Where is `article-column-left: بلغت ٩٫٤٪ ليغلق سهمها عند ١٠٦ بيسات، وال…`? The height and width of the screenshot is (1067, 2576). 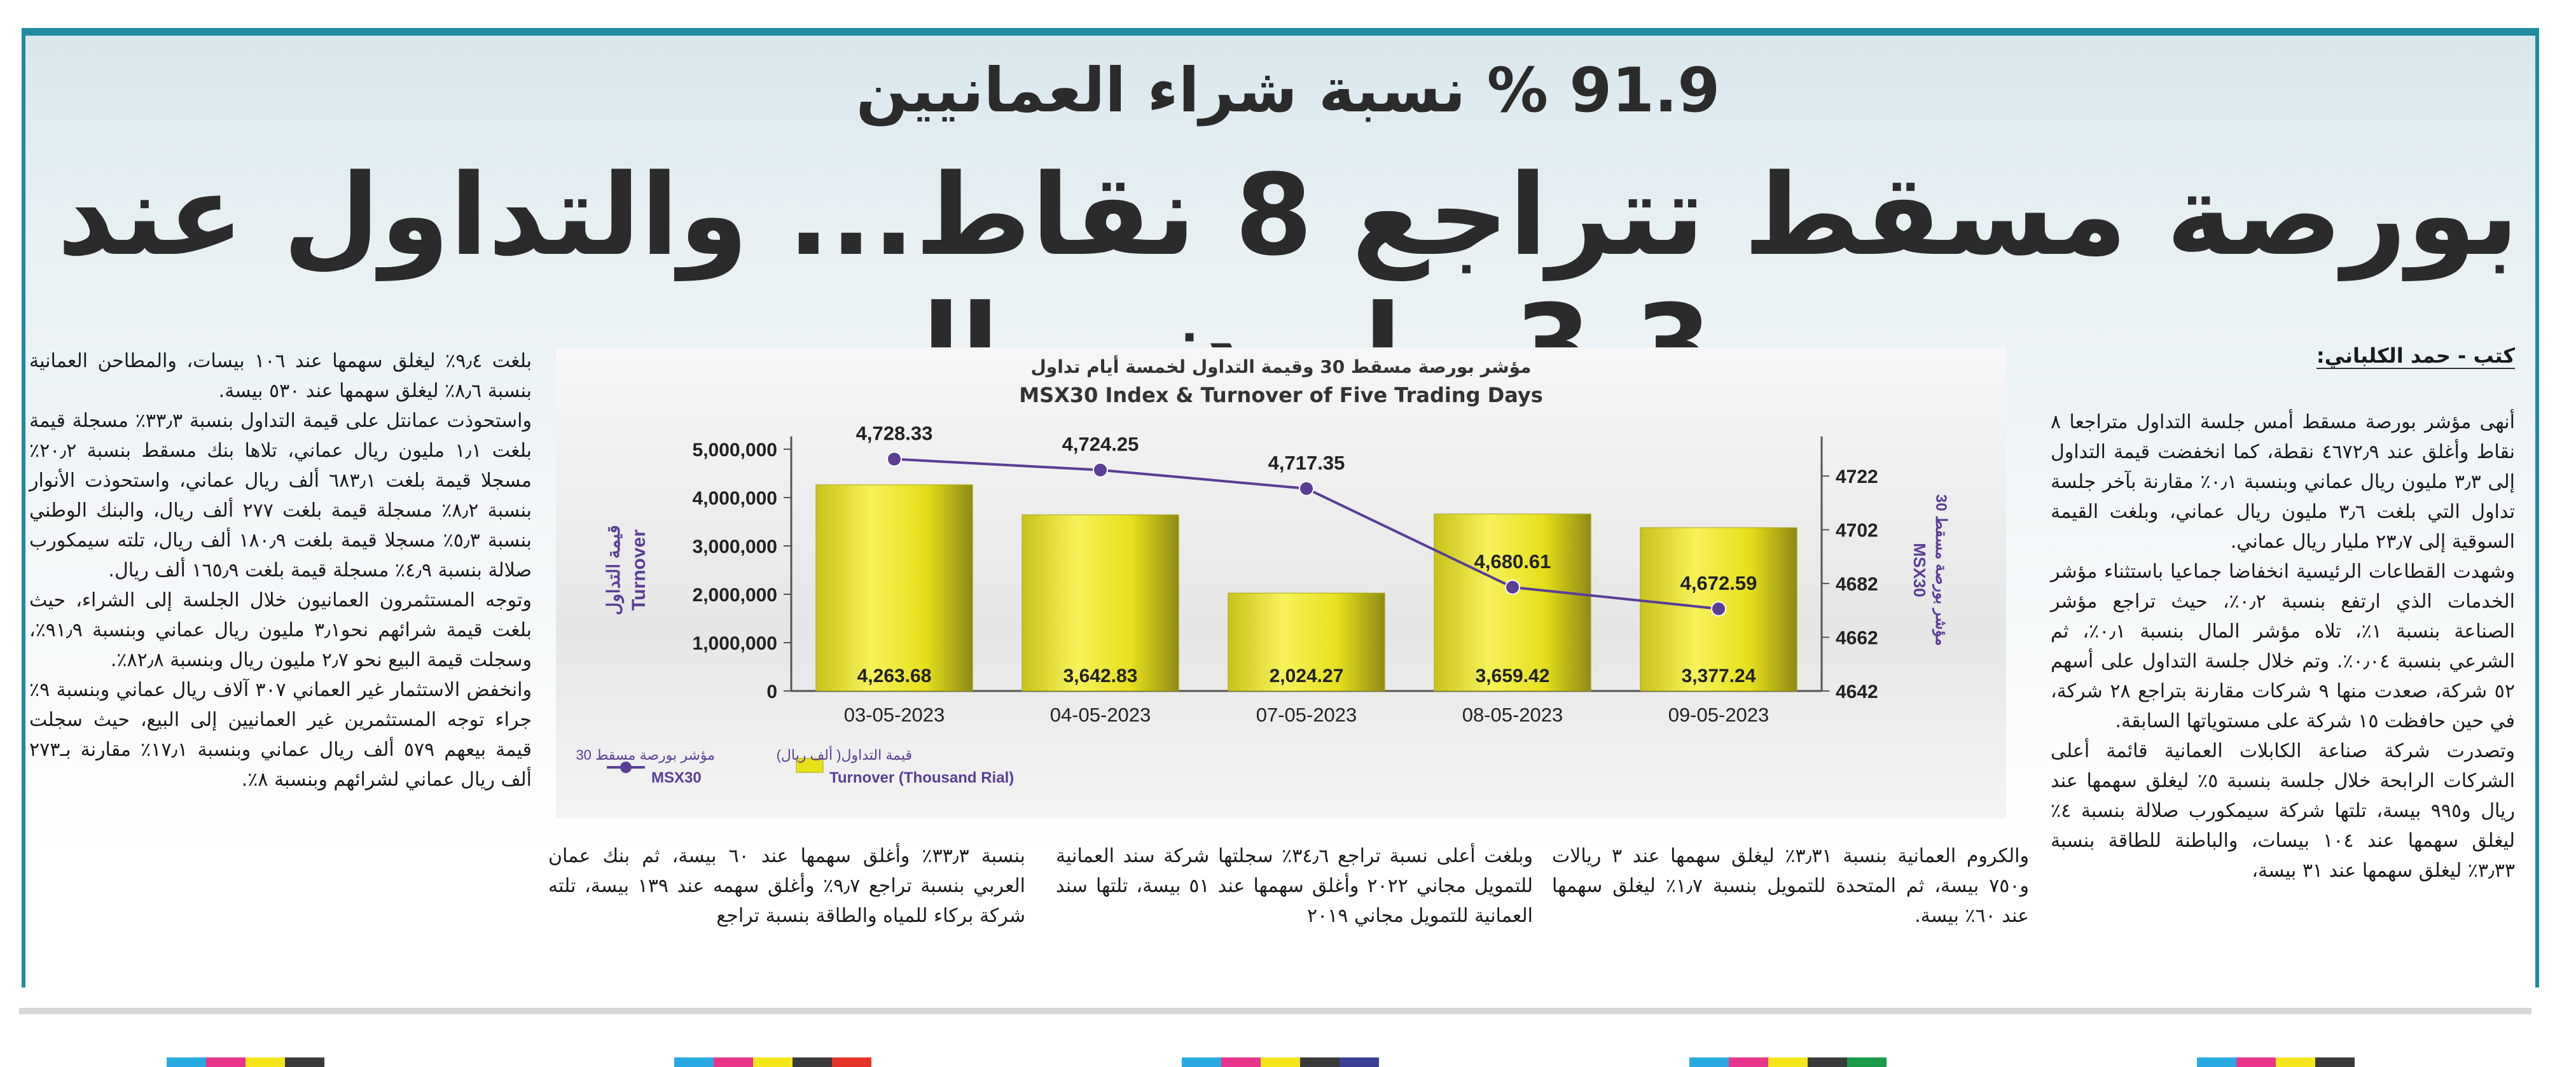 article-column-left: بلغت ٩٫٤٪ ليغلق سهمها عند ١٠٦ بيسات، وال… is located at coordinates (280, 570).